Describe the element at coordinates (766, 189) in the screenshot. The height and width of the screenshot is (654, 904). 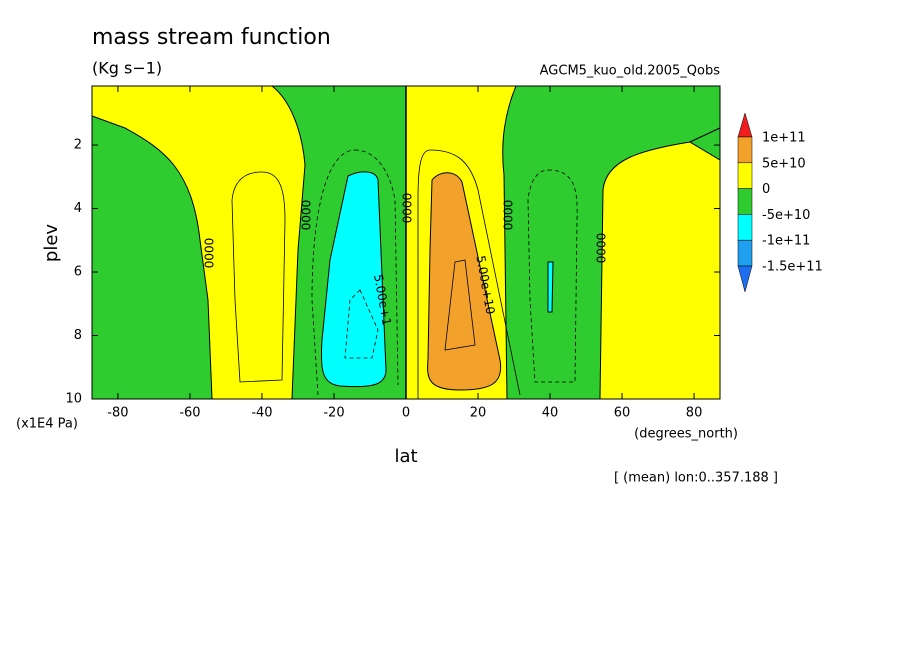
I see `colorbar-label: 0` at that location.